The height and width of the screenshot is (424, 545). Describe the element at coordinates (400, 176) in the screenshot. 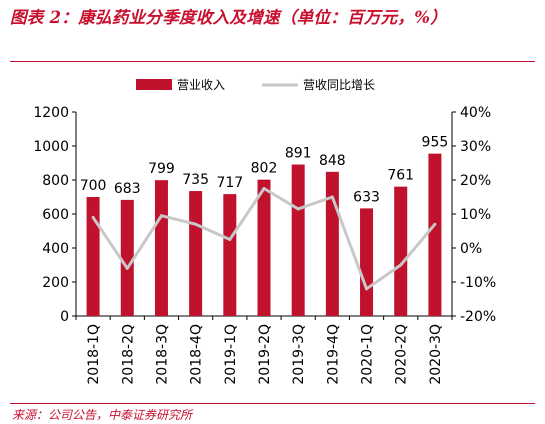

I see `data-label: 761` at that location.